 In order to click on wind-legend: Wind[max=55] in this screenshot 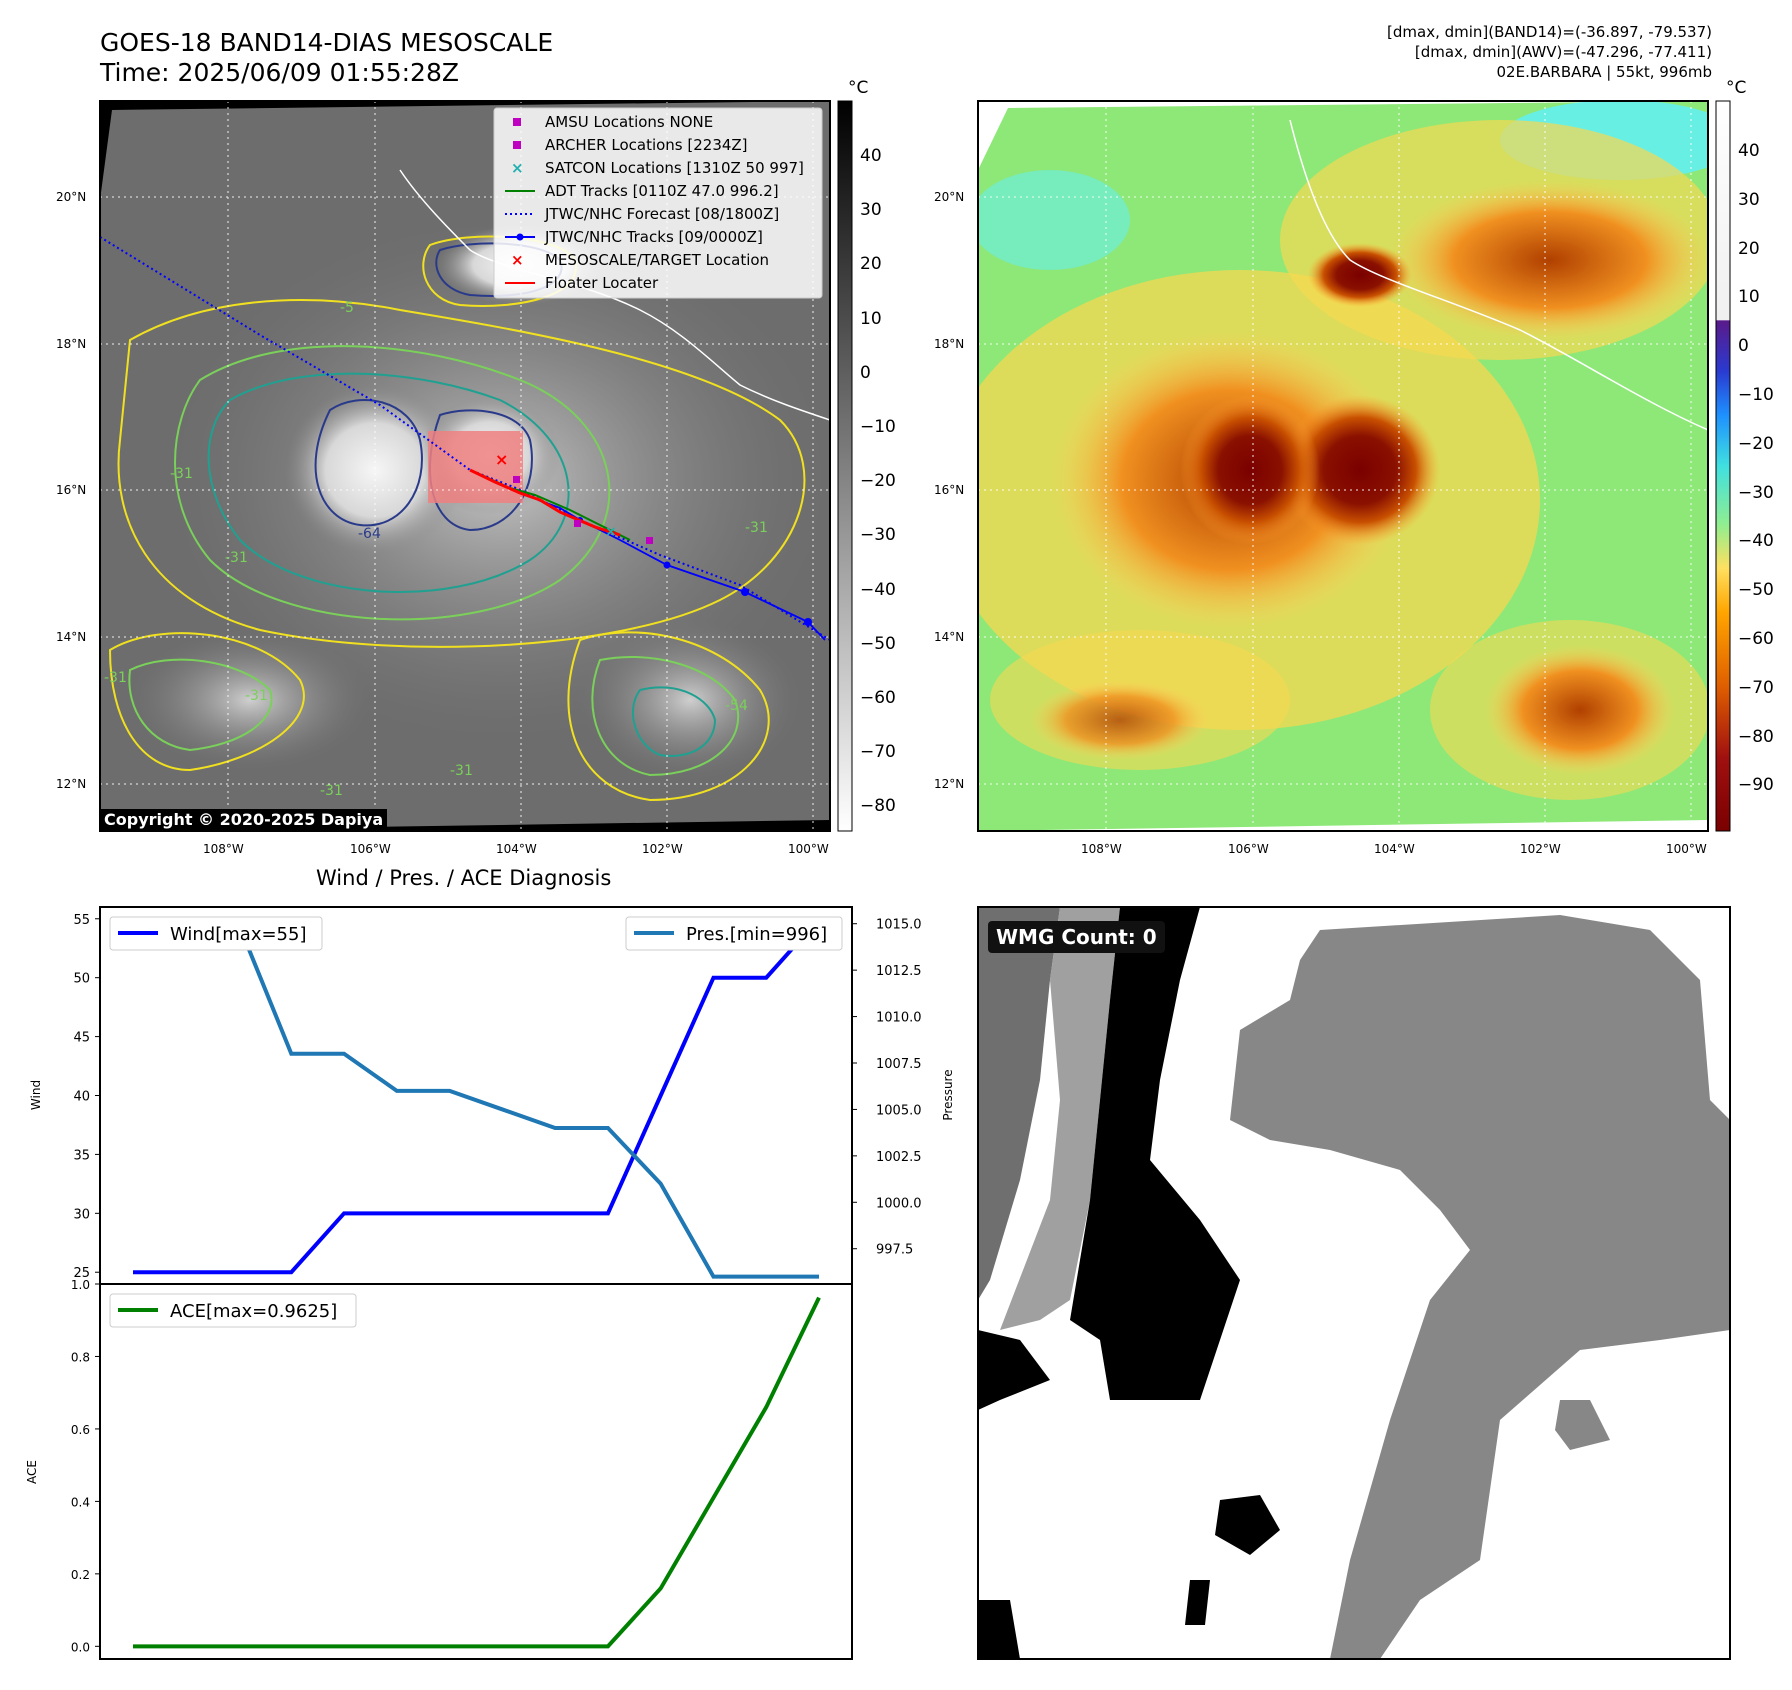, I will do `click(216, 933)`.